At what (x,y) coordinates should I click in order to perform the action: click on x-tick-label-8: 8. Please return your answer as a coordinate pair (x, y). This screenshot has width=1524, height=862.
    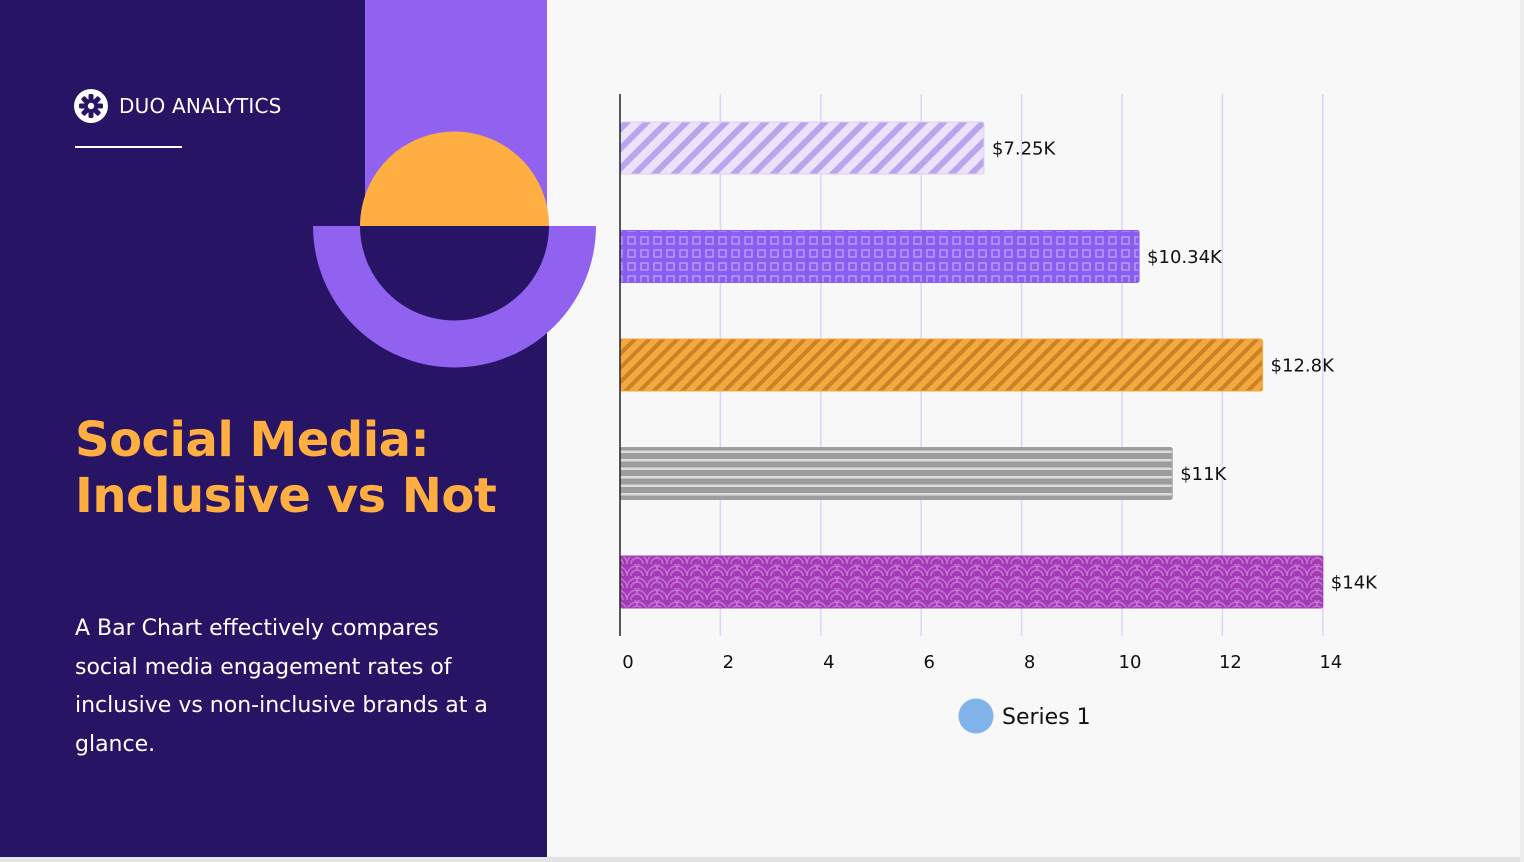
    Looking at the image, I should click on (1029, 662).